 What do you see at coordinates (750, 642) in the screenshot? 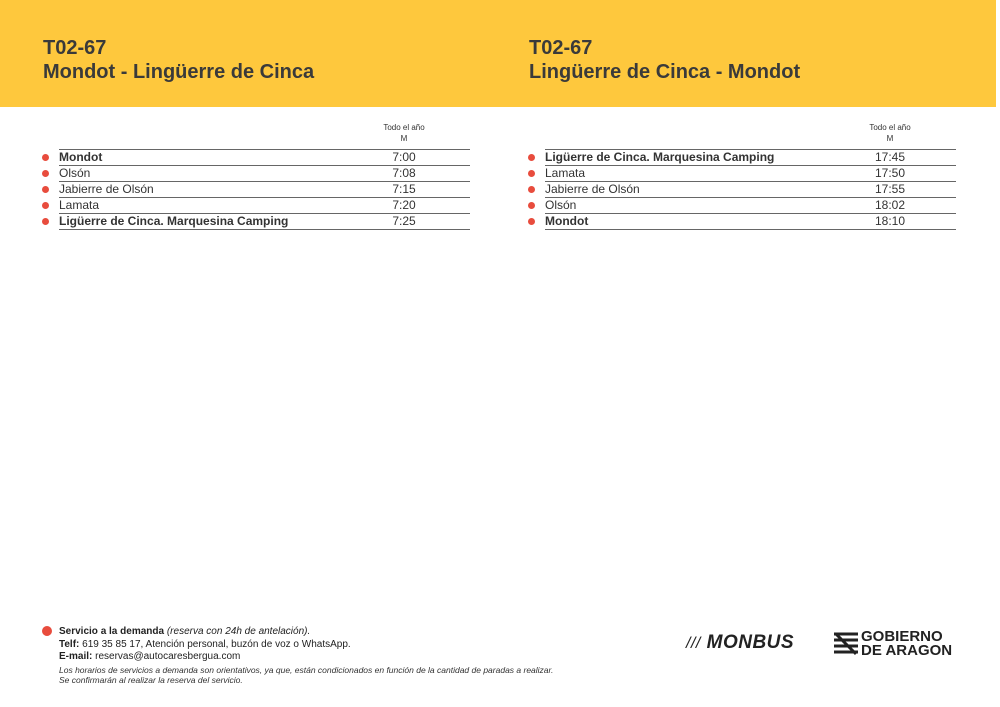
I see `logo-text: MONBUS` at bounding box center [750, 642].